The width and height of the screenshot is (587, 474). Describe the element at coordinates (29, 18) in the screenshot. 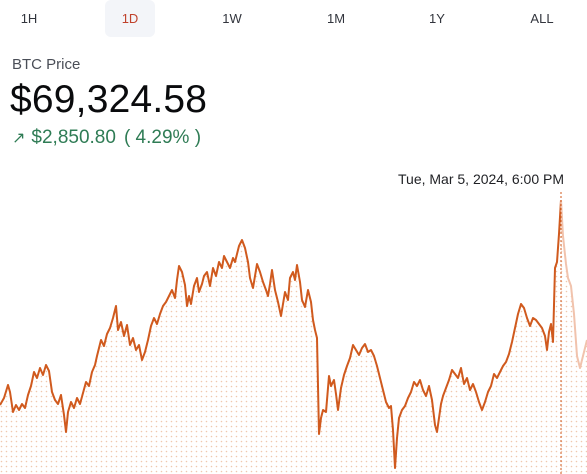

I see `tab-1h: 1H` at that location.